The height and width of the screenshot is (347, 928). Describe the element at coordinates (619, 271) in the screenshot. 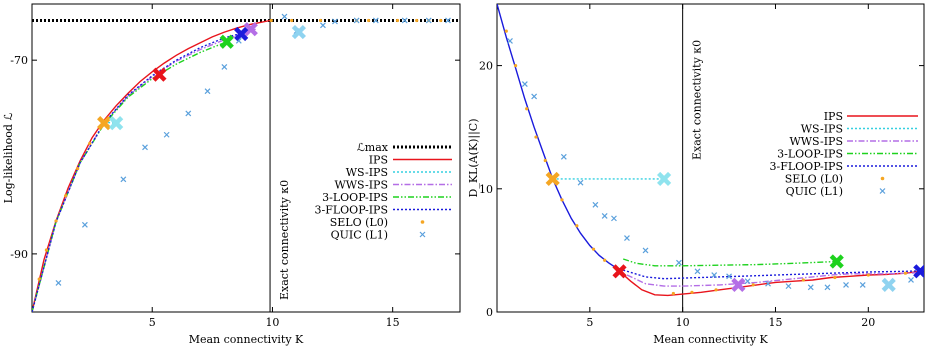

I see `big-marker-ips` at that location.